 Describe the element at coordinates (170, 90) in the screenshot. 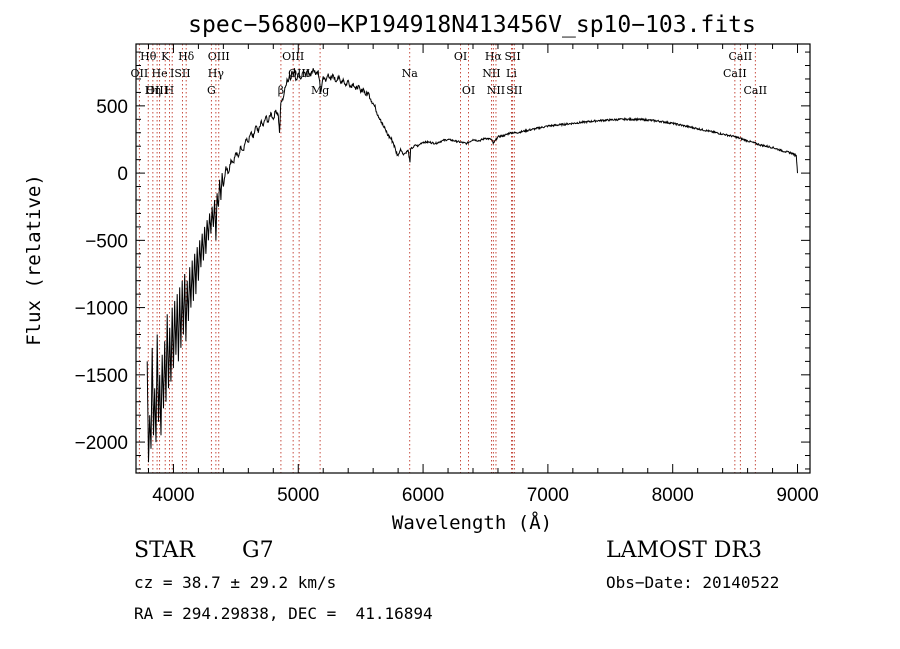

I see `line-label-6: H` at that location.